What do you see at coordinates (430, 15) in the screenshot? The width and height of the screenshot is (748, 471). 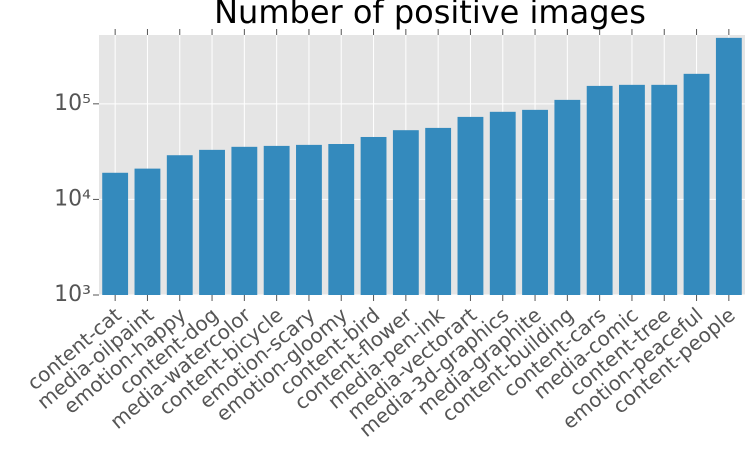 I see `chart-title: Number of positive images` at bounding box center [430, 15].